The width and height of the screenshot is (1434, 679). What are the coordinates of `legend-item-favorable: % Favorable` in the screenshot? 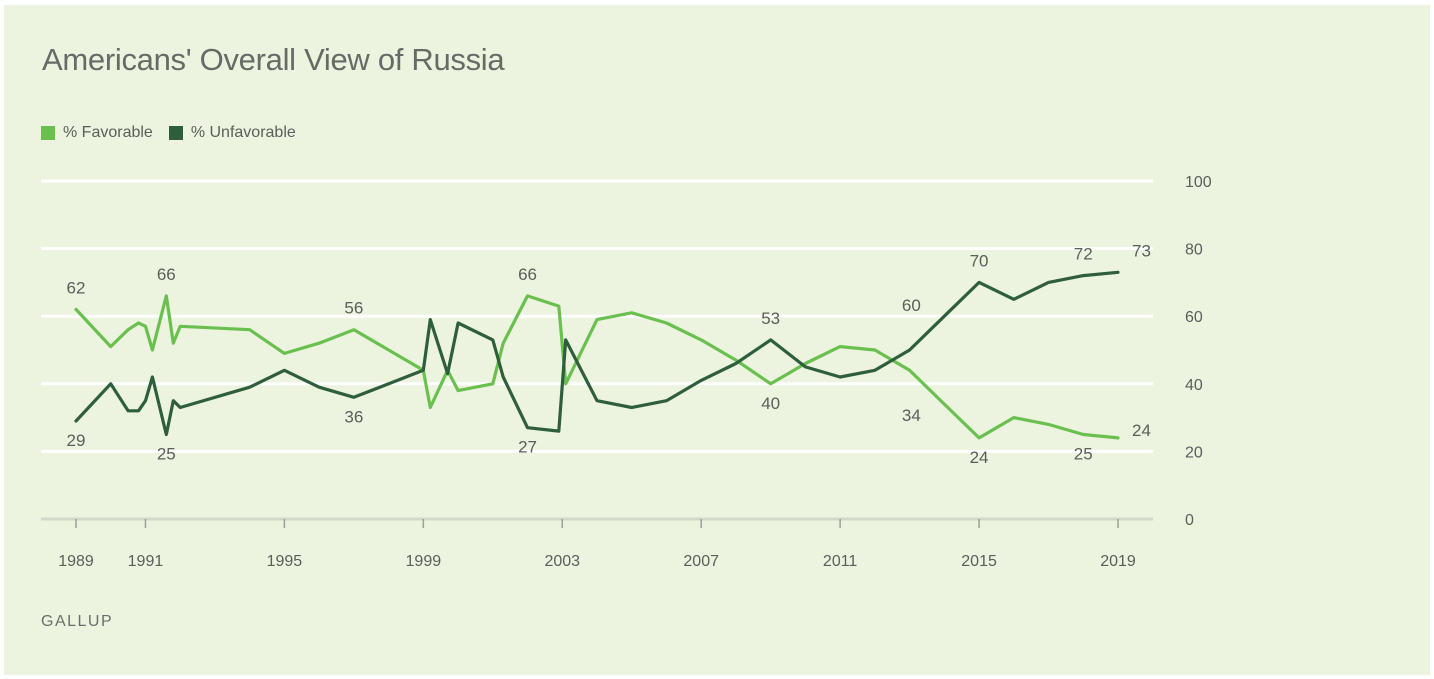 It's located at (97, 133).